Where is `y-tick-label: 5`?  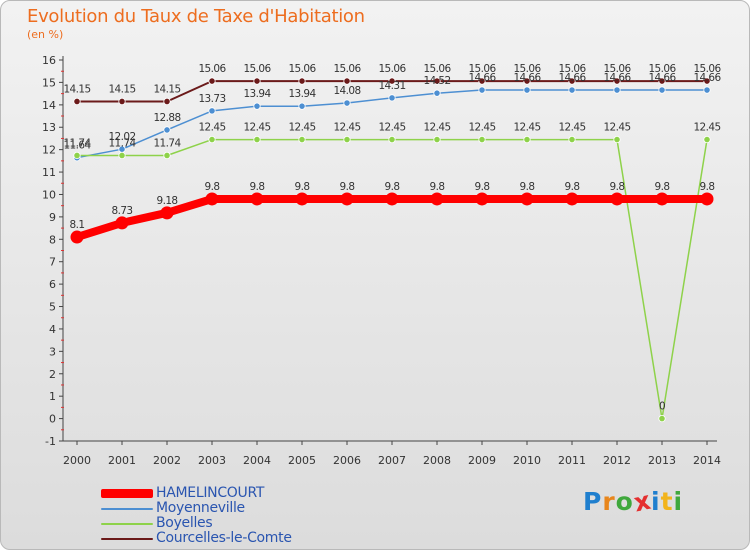 y-tick-label: 5 is located at coordinates (52, 307).